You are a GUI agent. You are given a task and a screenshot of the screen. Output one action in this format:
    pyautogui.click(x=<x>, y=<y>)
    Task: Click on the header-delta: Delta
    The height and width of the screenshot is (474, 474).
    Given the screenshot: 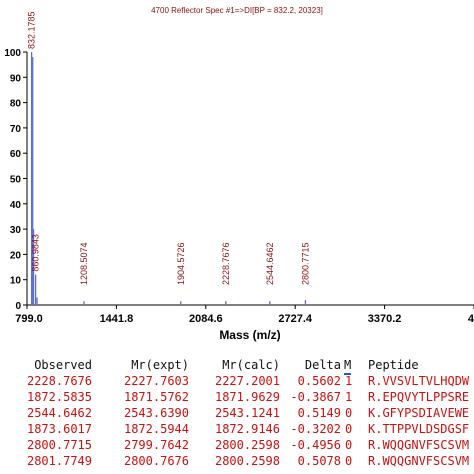 What is the action you would take?
    pyautogui.click(x=322, y=365)
    